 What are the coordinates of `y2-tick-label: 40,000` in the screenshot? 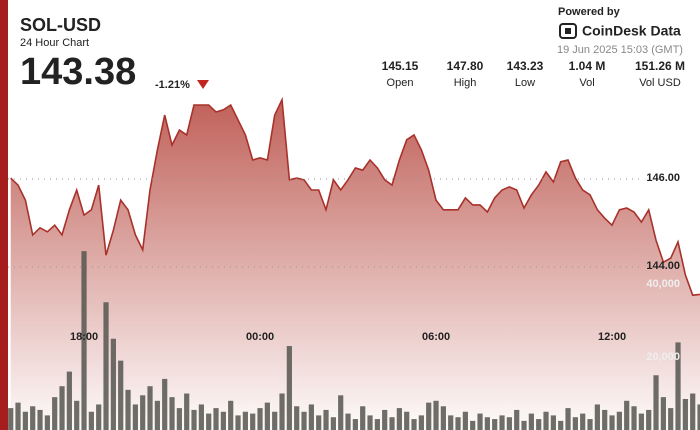 It's located at (663, 284).